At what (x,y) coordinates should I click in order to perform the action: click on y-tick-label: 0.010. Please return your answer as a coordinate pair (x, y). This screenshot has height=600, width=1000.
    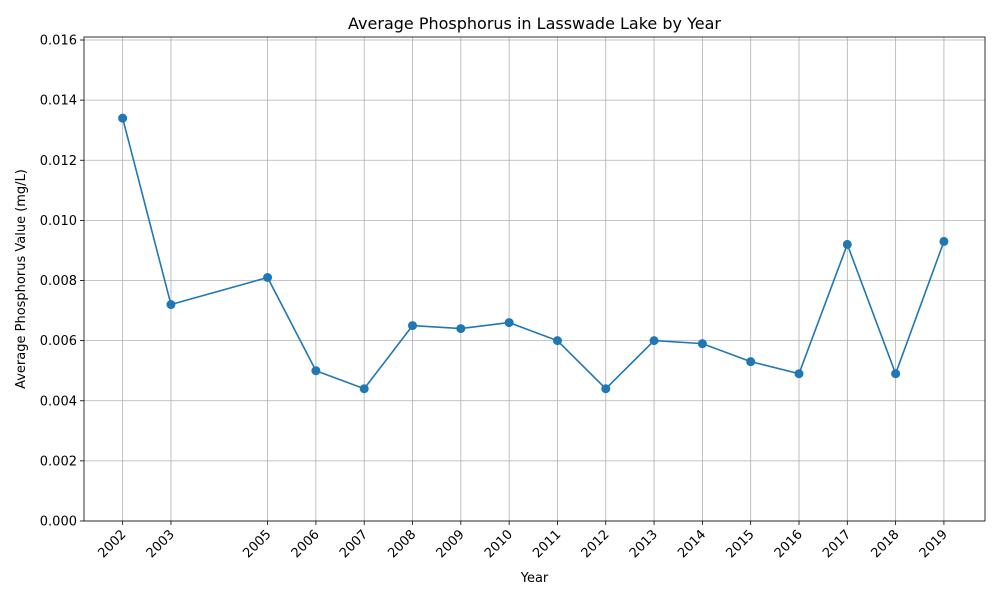
    Looking at the image, I should click on (58, 221).